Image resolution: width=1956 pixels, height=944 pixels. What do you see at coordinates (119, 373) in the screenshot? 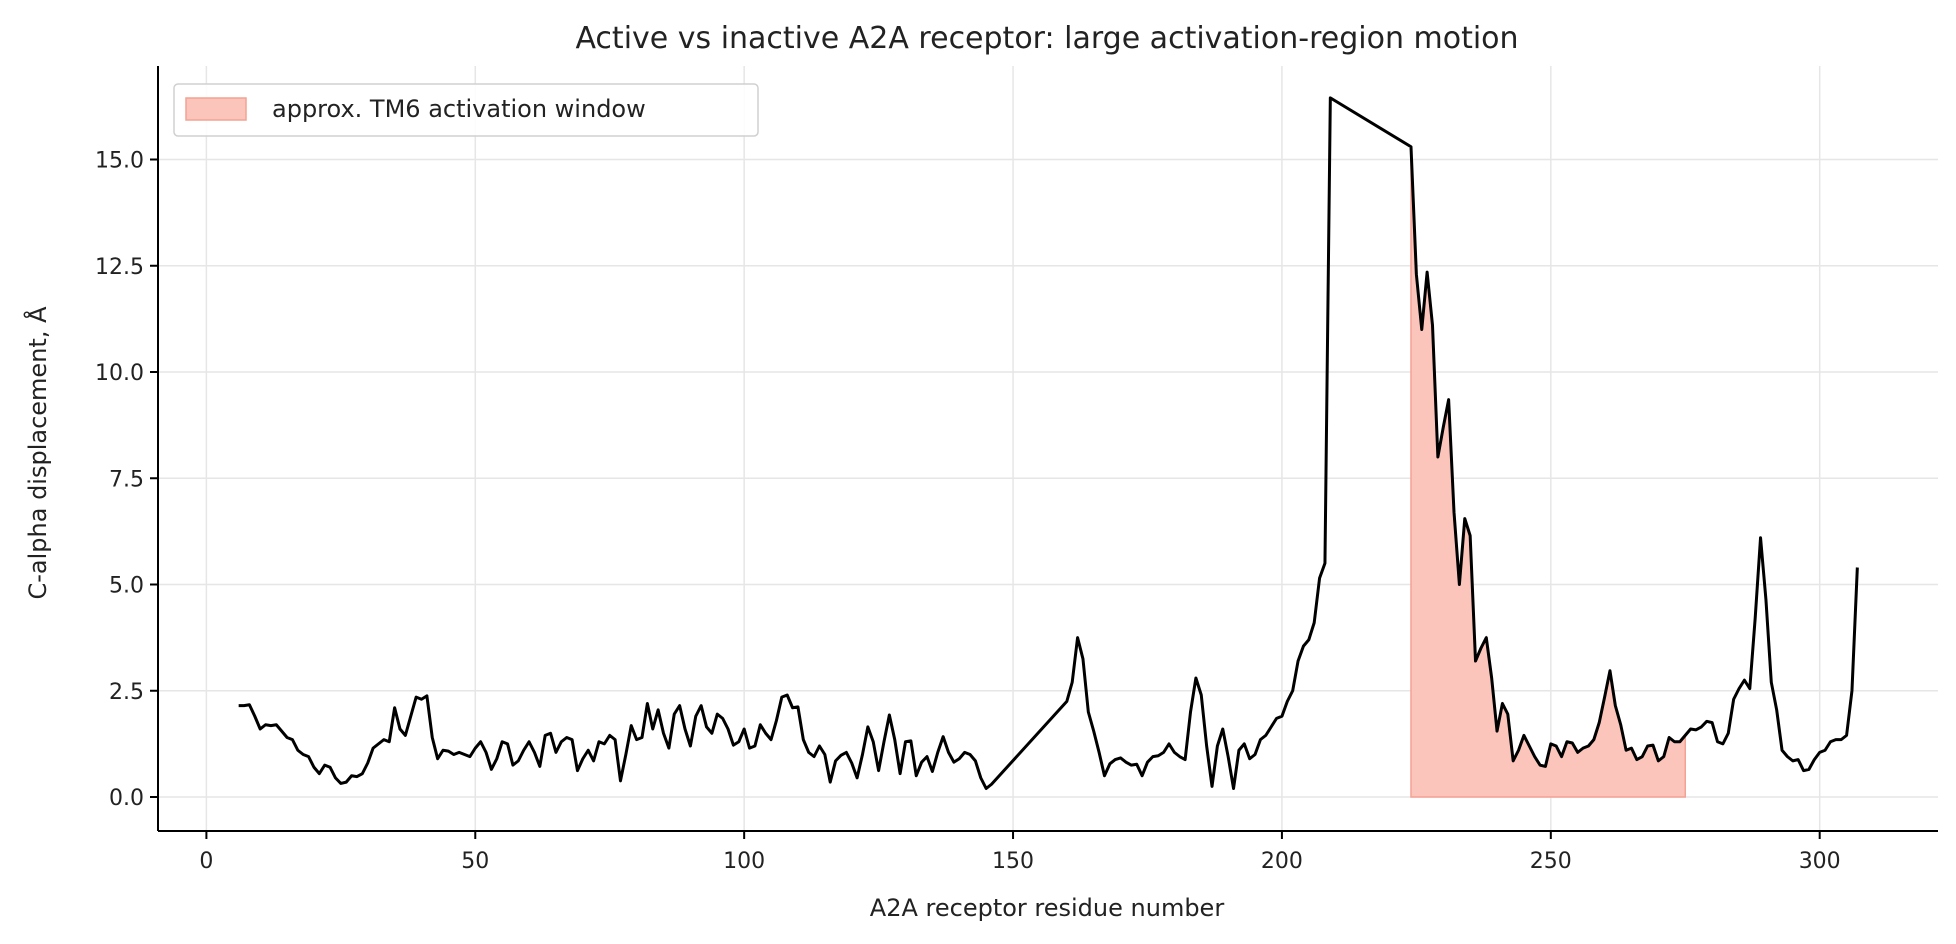
I see `y-tick-label-4: 10.0` at bounding box center [119, 373].